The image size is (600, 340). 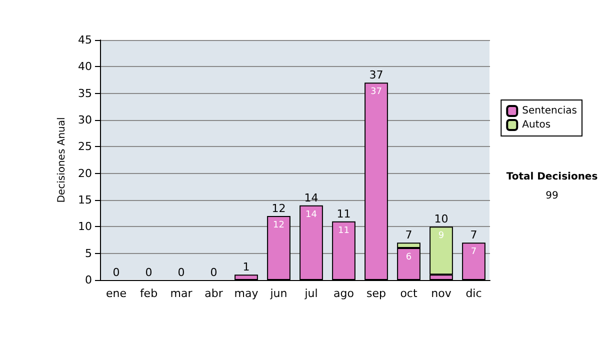 I want to click on x-tick-label: dic, so click(x=474, y=293).